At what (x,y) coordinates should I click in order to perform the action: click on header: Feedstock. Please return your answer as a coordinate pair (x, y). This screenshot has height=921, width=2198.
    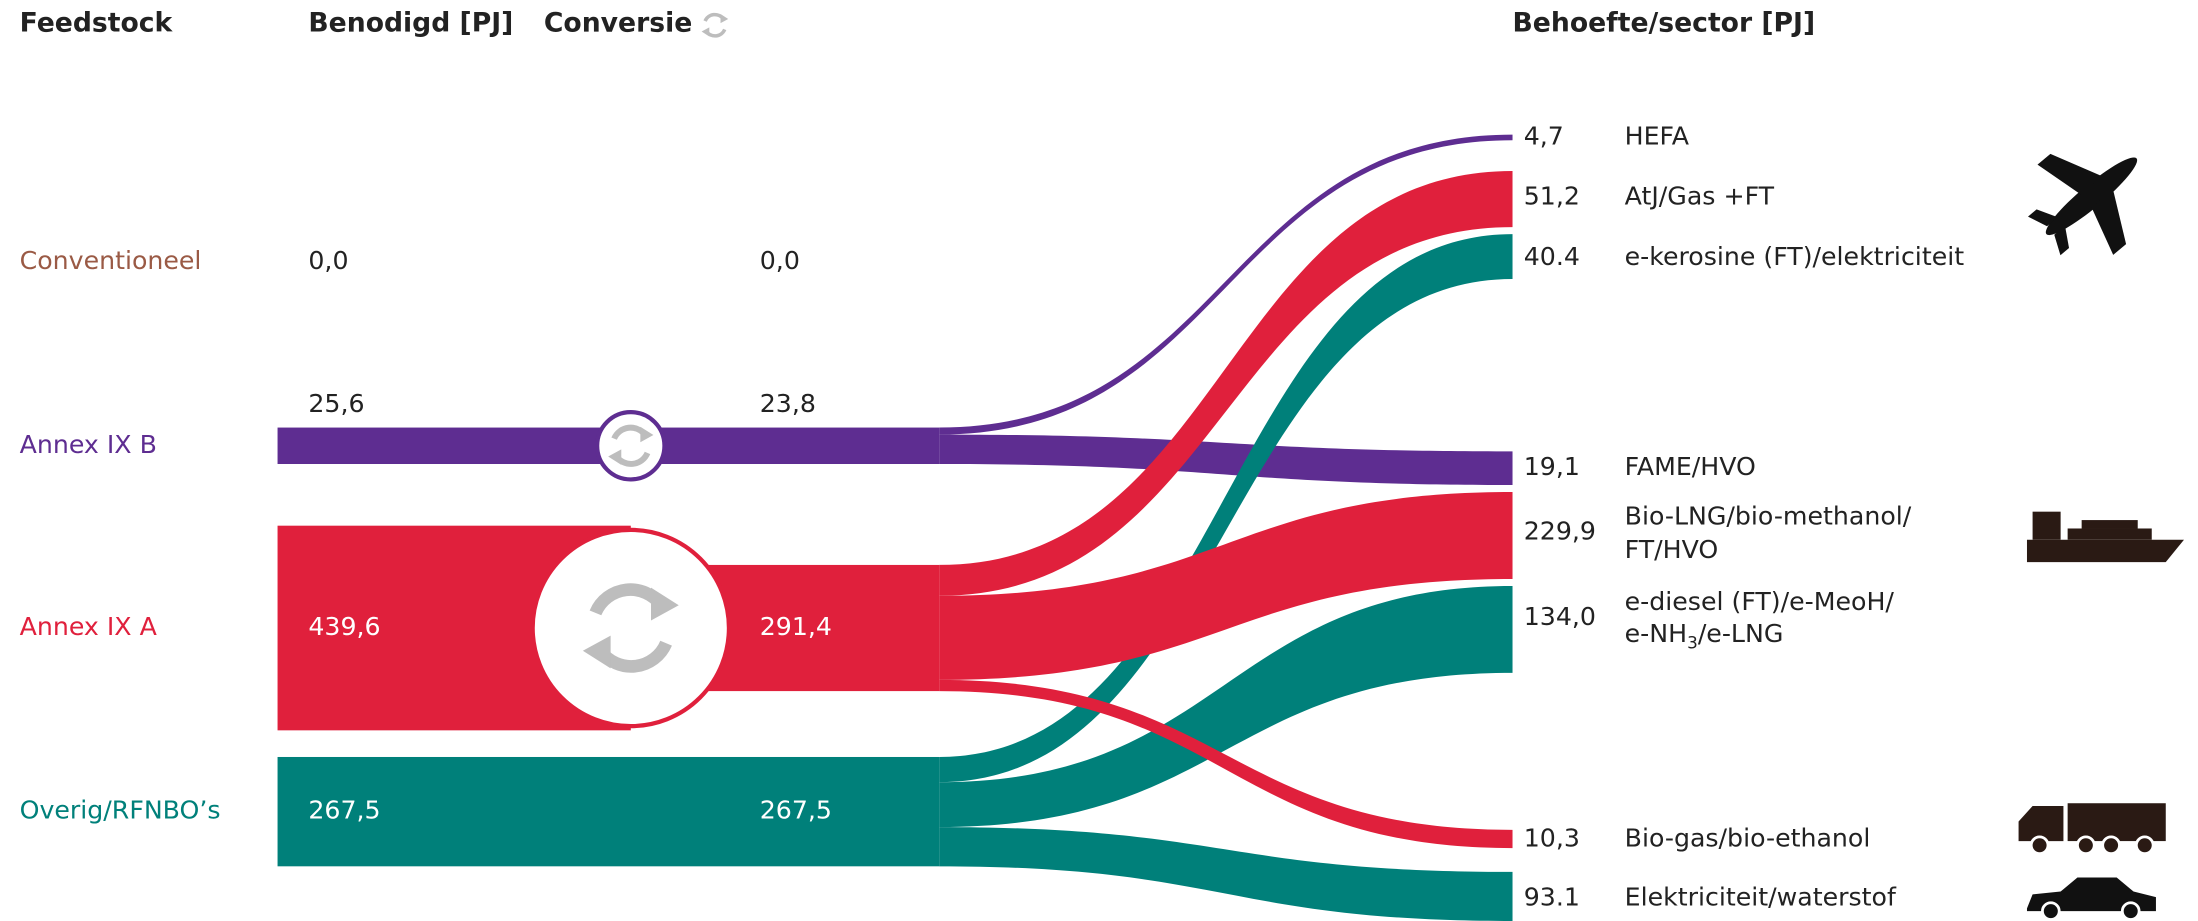
    Looking at the image, I should click on (97, 22).